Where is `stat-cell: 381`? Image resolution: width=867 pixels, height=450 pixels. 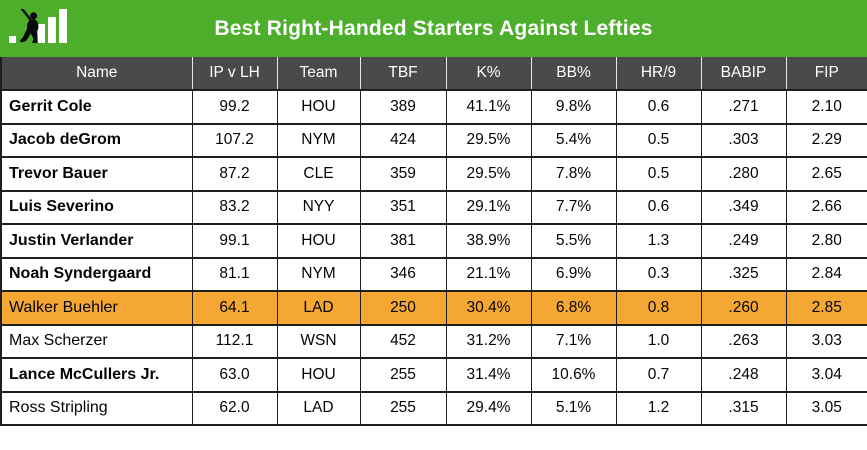
stat-cell: 381 is located at coordinates (402, 240).